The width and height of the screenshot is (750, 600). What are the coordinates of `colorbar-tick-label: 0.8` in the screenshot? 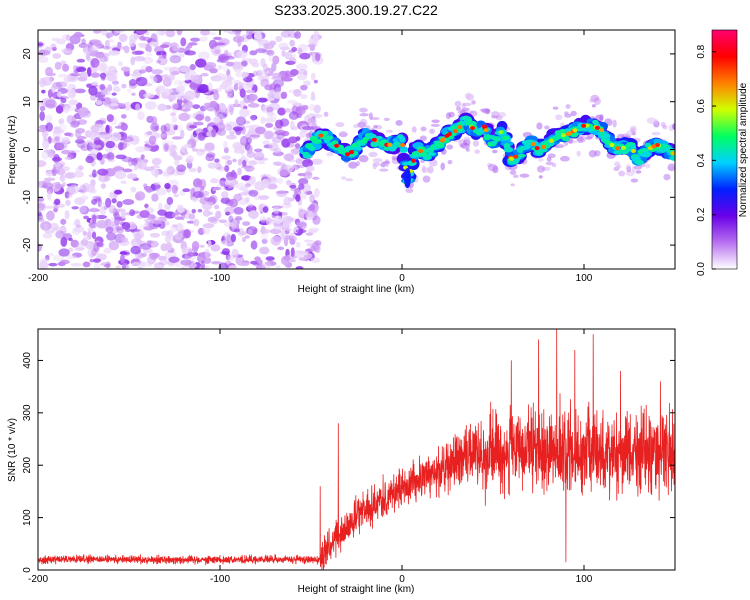 It's located at (701, 51).